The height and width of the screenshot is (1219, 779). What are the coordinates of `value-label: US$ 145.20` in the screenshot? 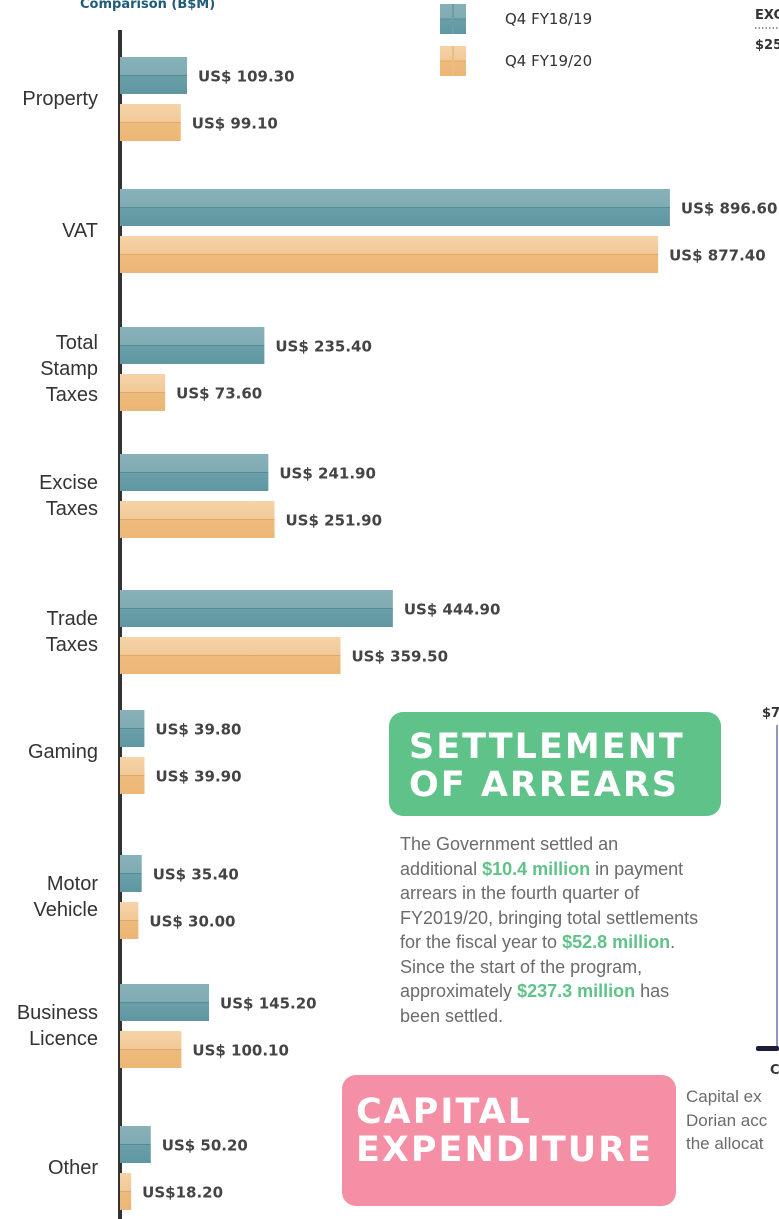 It's located at (268, 1004).